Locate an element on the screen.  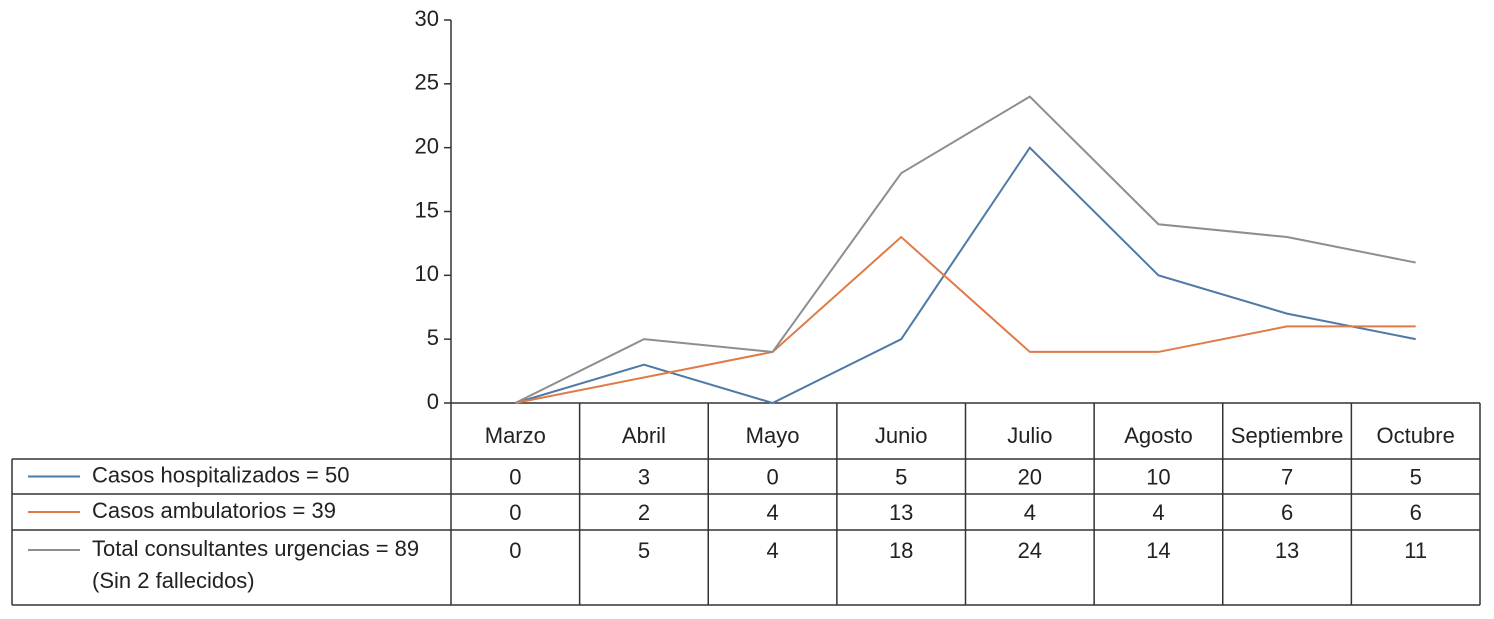
x-tick-label: Marzo is located at coordinates (515, 435).